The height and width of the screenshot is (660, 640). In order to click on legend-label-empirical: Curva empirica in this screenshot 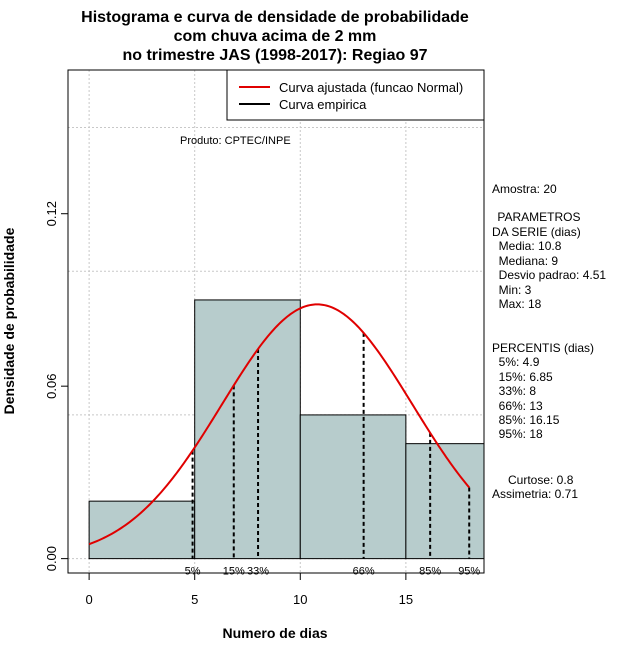, I will do `click(323, 104)`.